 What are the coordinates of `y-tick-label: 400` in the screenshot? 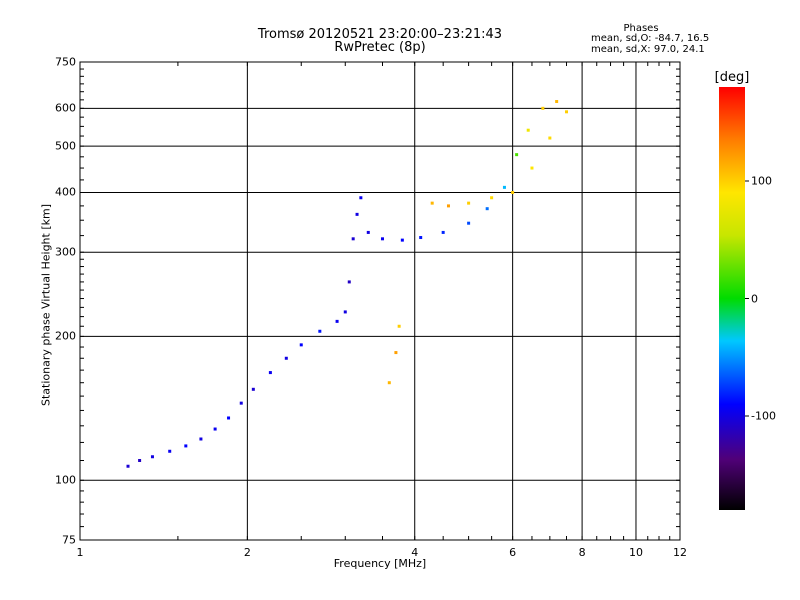 It's located at (65, 192).